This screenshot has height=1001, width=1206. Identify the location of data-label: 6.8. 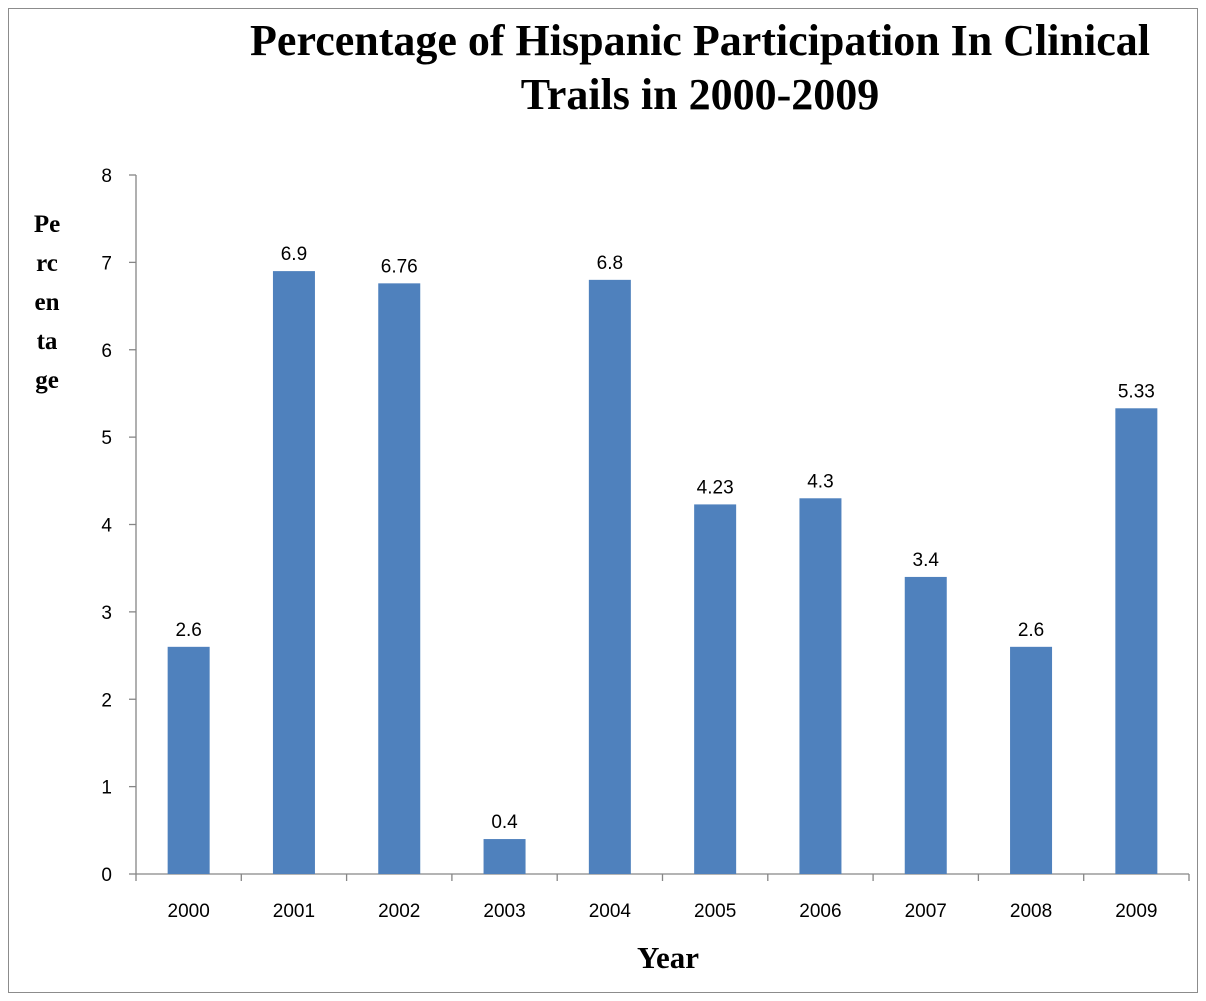
(610, 263).